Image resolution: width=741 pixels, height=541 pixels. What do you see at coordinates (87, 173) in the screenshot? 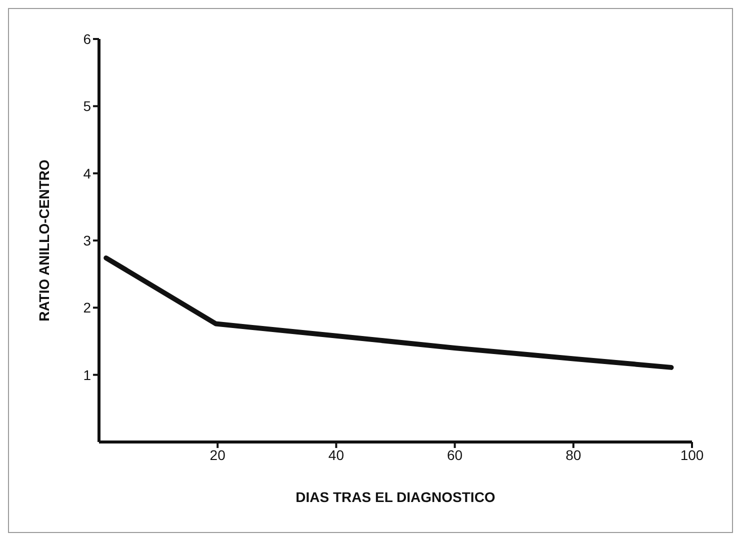
I see `y-tick-label: 4` at bounding box center [87, 173].